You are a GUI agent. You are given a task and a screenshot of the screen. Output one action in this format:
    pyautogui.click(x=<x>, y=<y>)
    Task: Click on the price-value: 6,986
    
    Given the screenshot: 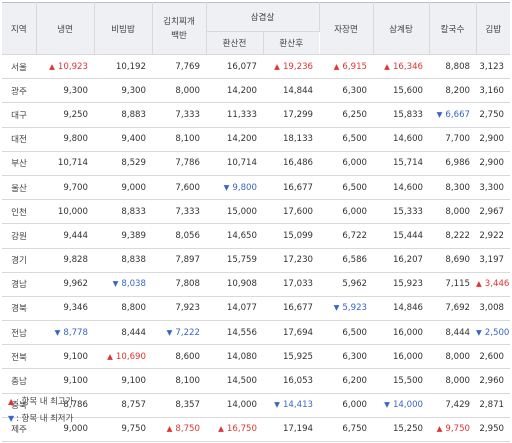 What is the action you would take?
    pyautogui.click(x=458, y=163)
    